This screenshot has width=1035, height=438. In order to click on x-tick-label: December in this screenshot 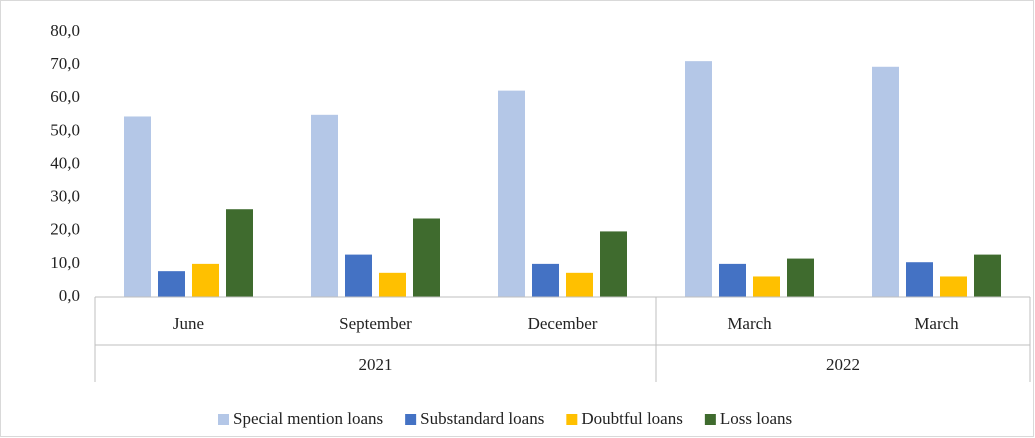, I will do `click(563, 323)`.